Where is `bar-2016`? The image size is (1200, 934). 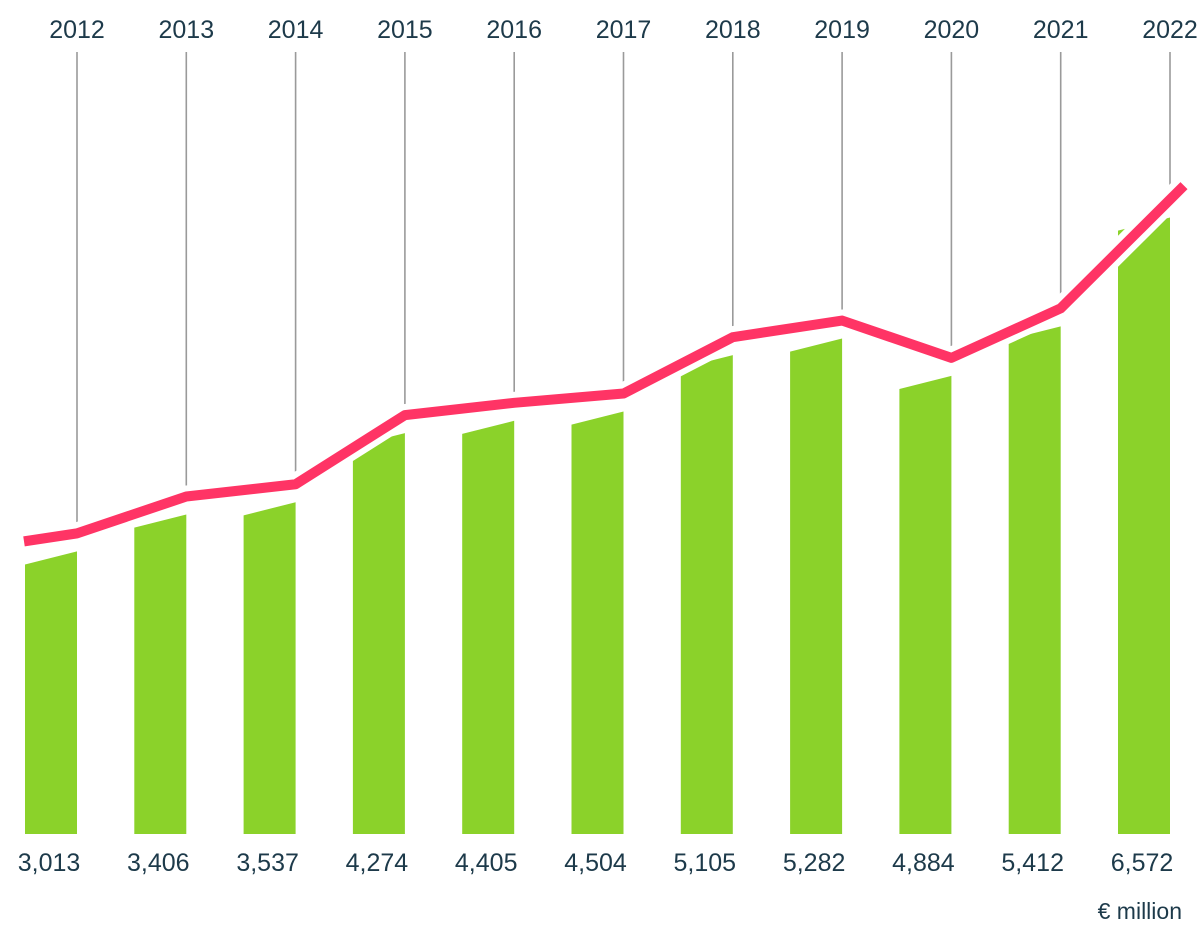
bar-2016 is located at coordinates (488, 627).